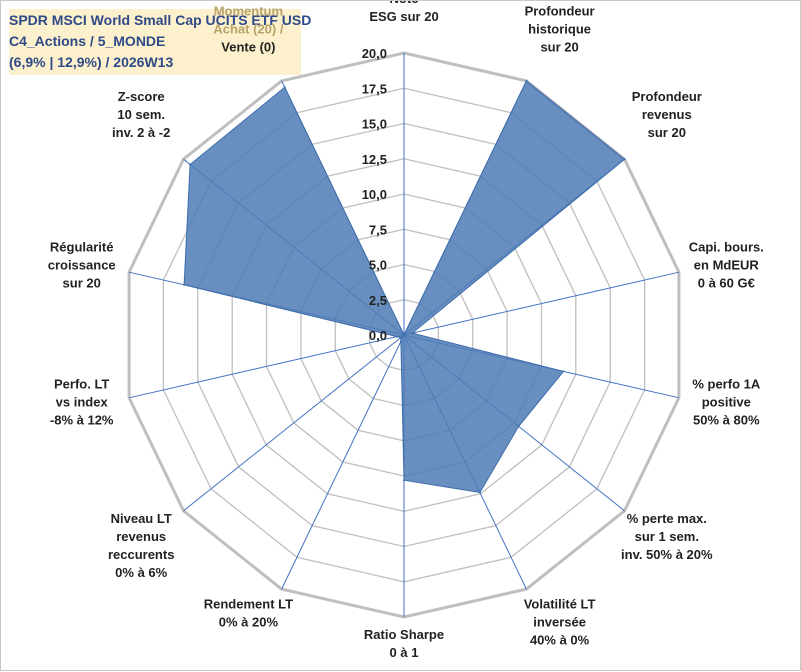 Image resolution: width=801 pixels, height=672 pixels. I want to click on axis-label-line: 0% à 20%, so click(249, 622).